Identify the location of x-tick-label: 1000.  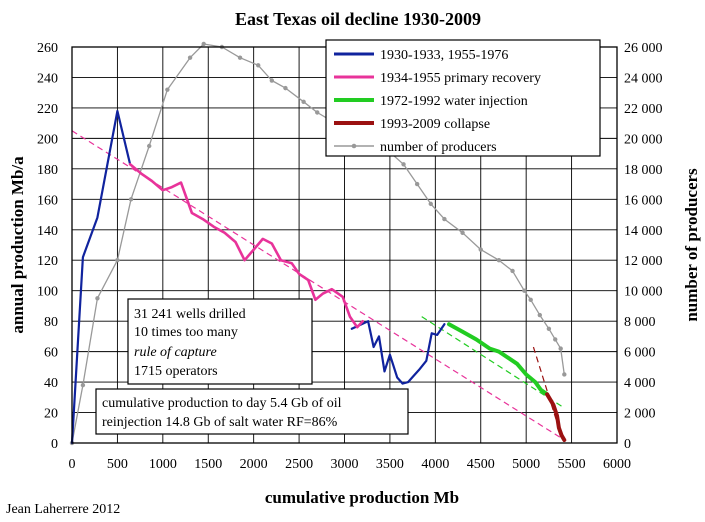
(163, 464).